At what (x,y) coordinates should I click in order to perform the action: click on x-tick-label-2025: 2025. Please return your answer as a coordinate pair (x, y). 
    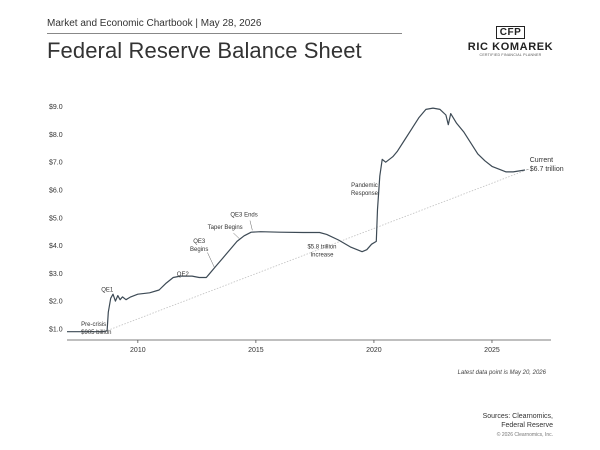
    Looking at the image, I should click on (492, 350).